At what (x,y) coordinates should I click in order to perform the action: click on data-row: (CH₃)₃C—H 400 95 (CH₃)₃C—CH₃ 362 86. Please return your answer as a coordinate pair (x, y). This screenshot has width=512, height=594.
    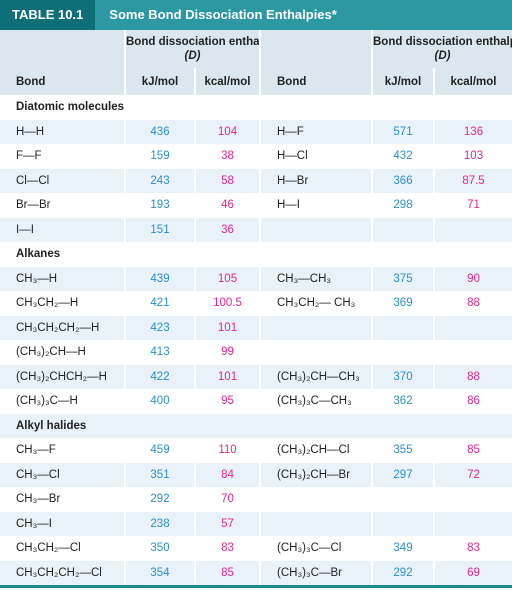
    Looking at the image, I should click on (256, 401).